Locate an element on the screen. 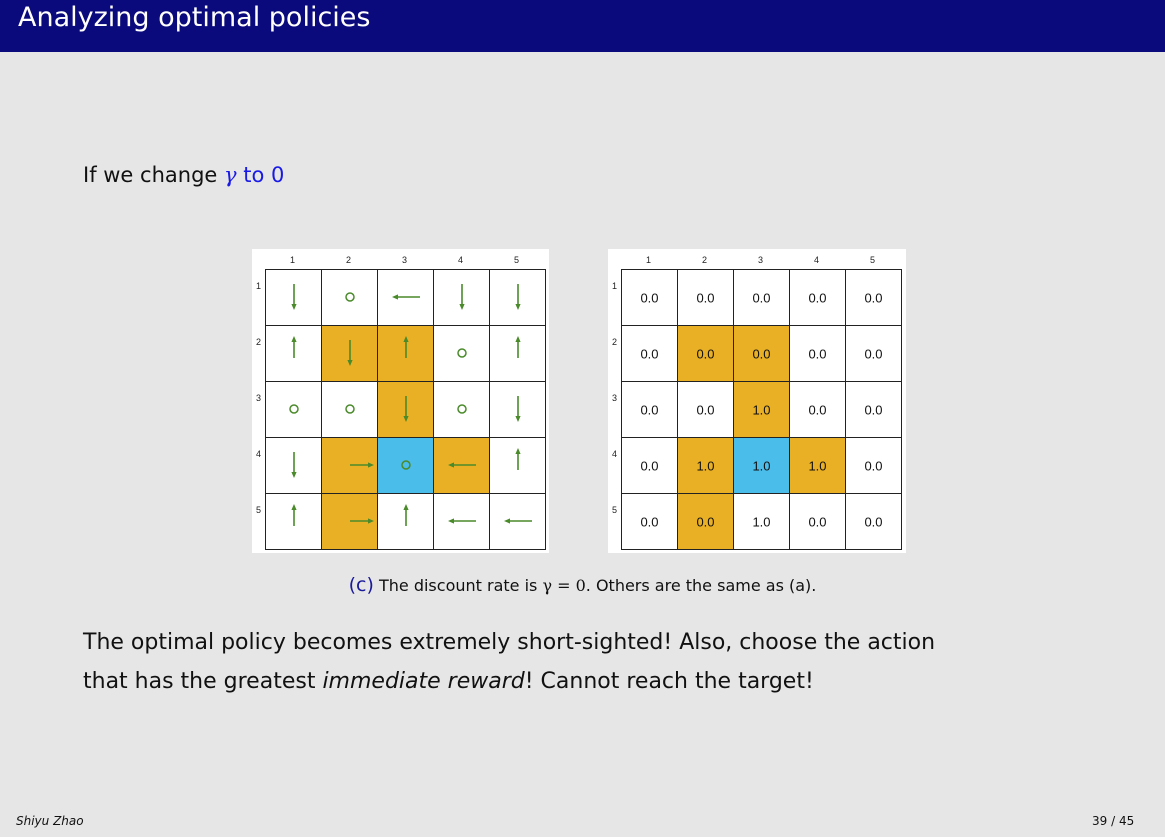 This screenshot has height=837, width=1165. body-line-2-after: ! Cannot reach the target! is located at coordinates (669, 681).